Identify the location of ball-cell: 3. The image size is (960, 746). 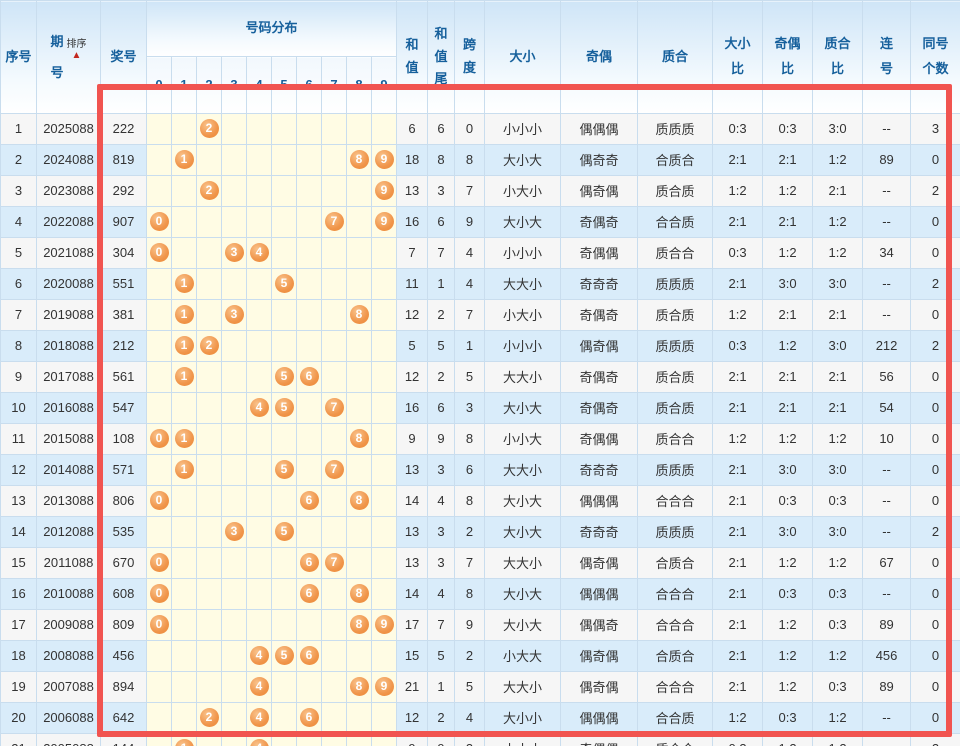
(234, 252).